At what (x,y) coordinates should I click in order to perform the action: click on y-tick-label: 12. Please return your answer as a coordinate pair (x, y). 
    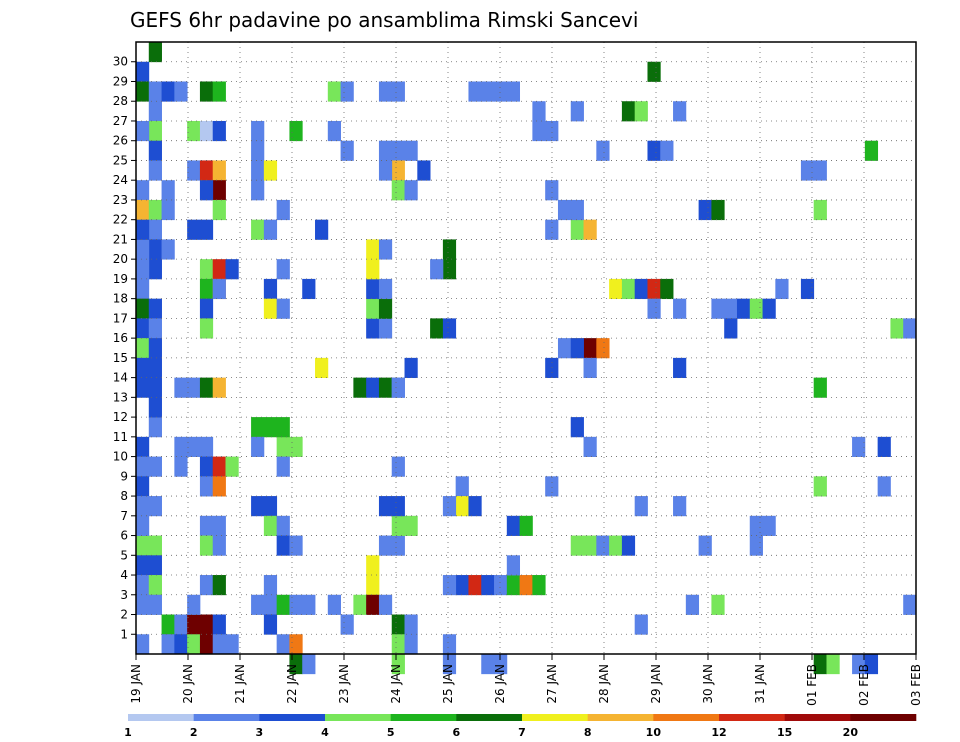
    Looking at the image, I should click on (120, 417).